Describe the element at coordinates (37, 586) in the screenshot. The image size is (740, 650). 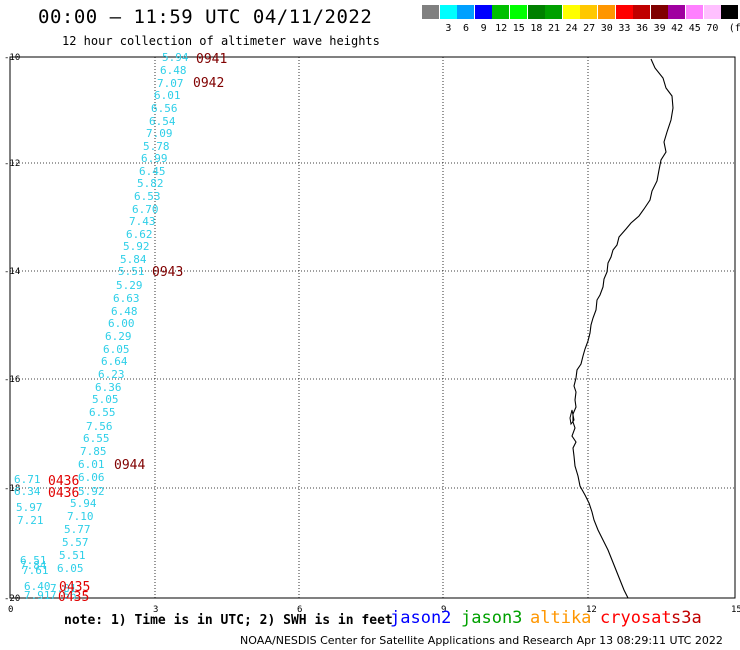
I see `wave-height-label: 6.40` at that location.